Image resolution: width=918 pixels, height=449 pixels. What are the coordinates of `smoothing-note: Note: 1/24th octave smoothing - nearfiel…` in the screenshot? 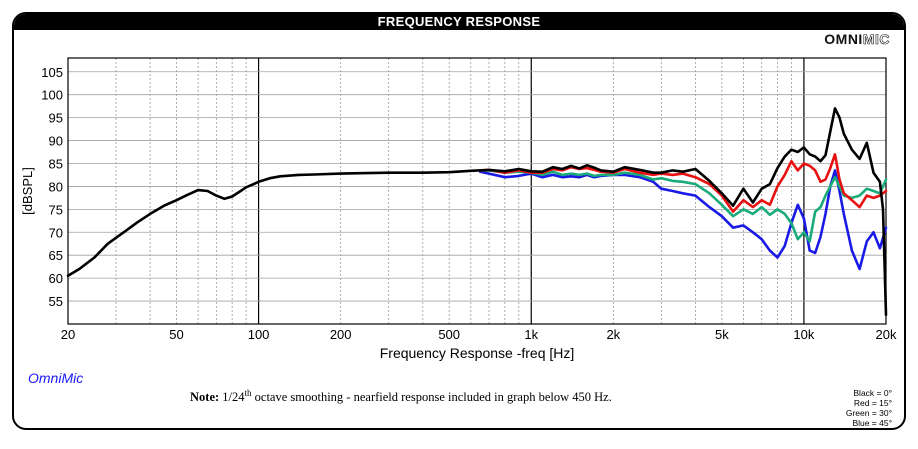 It's located at (401, 396).